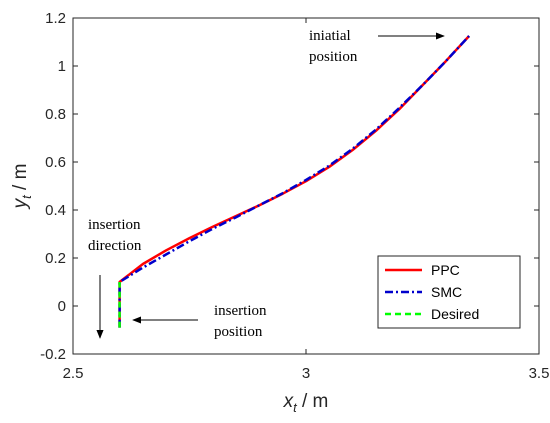 This screenshot has height=423, width=550. What do you see at coordinates (115, 246) in the screenshot?
I see `annotation-insertion-direction-line2: direction` at bounding box center [115, 246].